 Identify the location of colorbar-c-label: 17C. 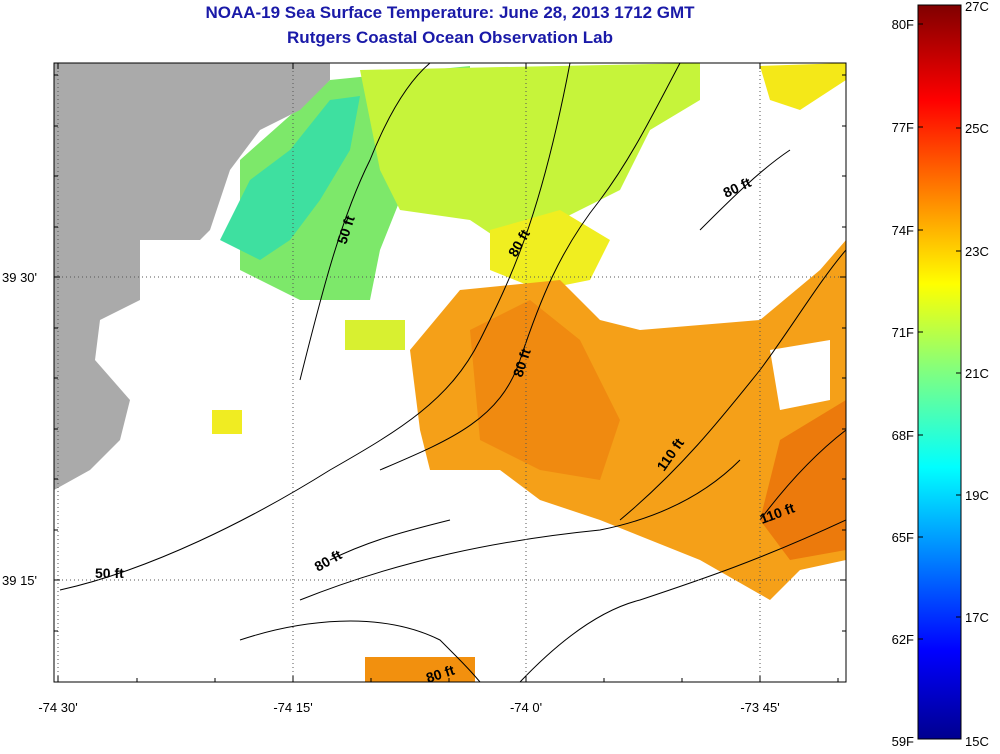
(977, 617).